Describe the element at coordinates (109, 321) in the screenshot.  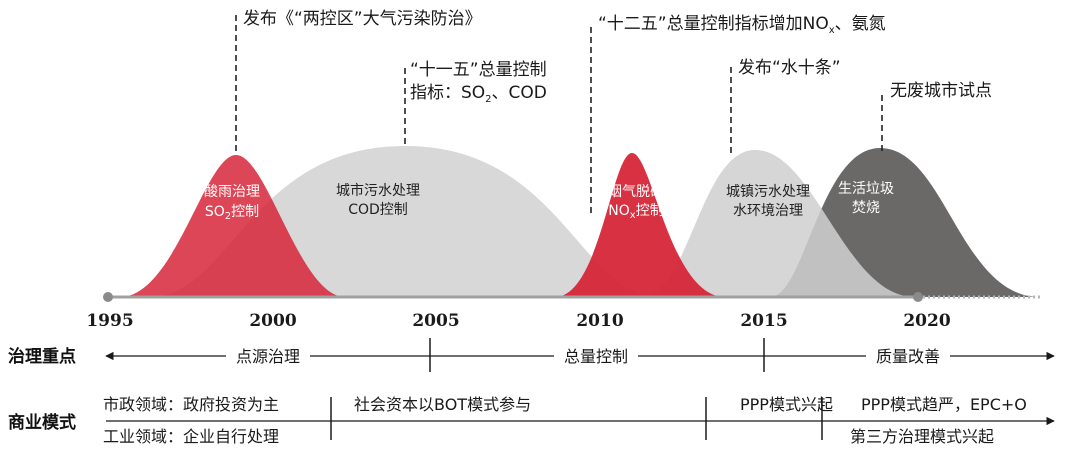
I see `year-label: 1995` at that location.